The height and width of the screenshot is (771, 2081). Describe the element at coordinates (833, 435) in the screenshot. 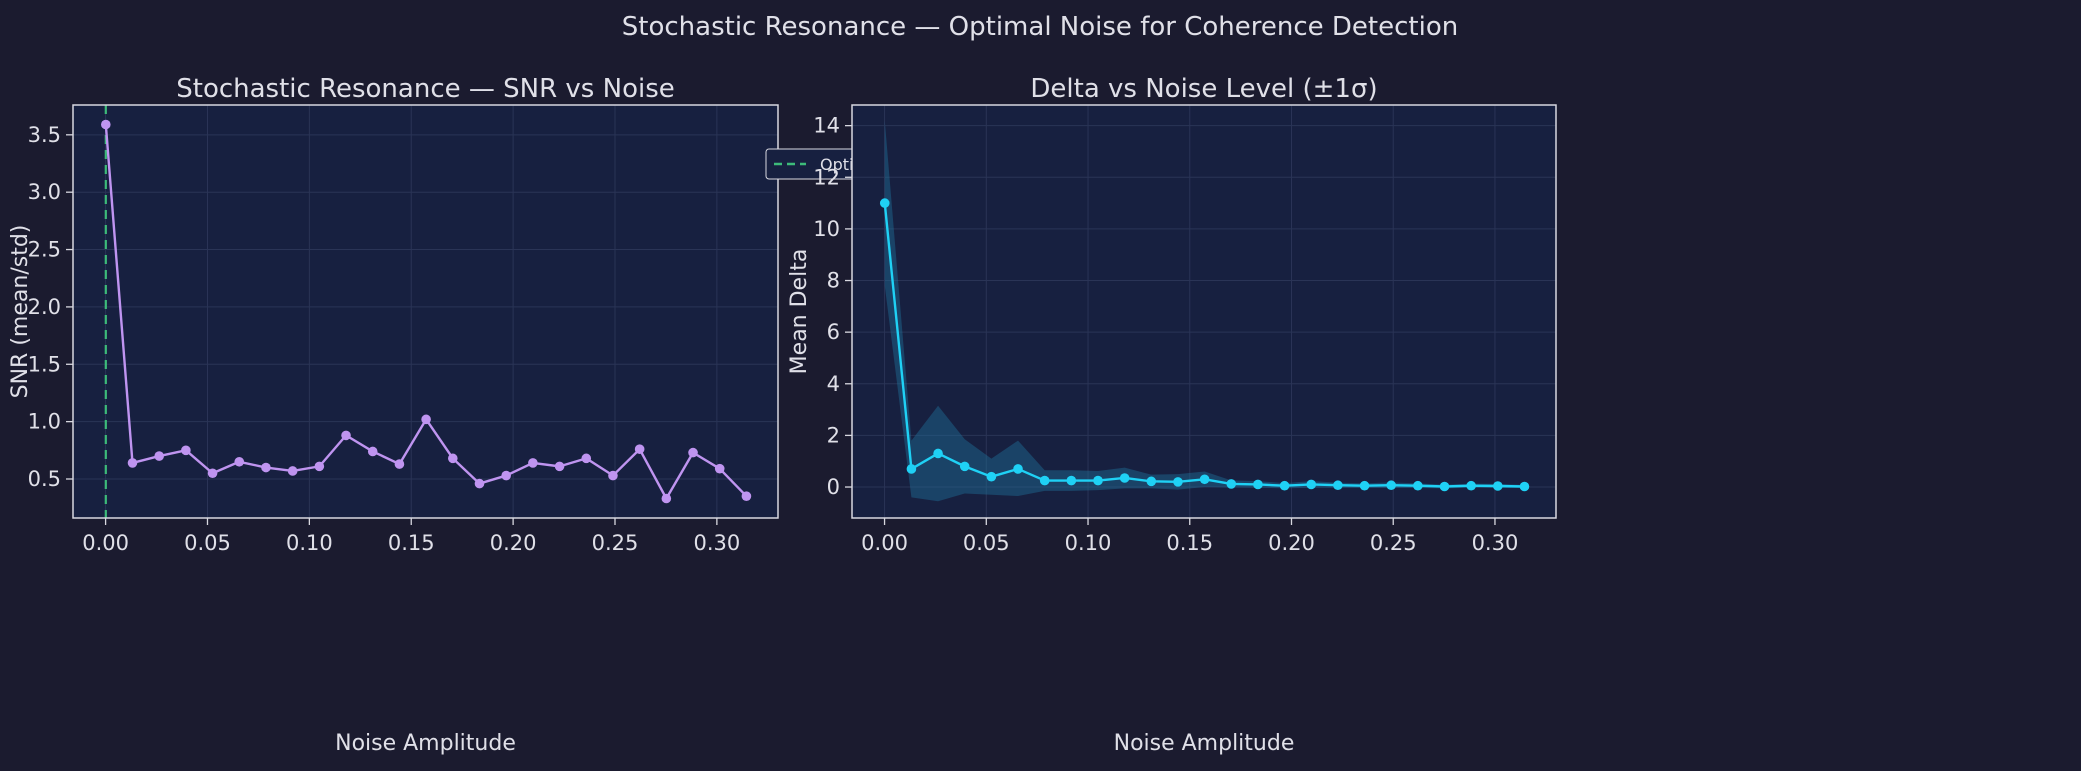

I see `delta-y-tick-label: 2` at that location.